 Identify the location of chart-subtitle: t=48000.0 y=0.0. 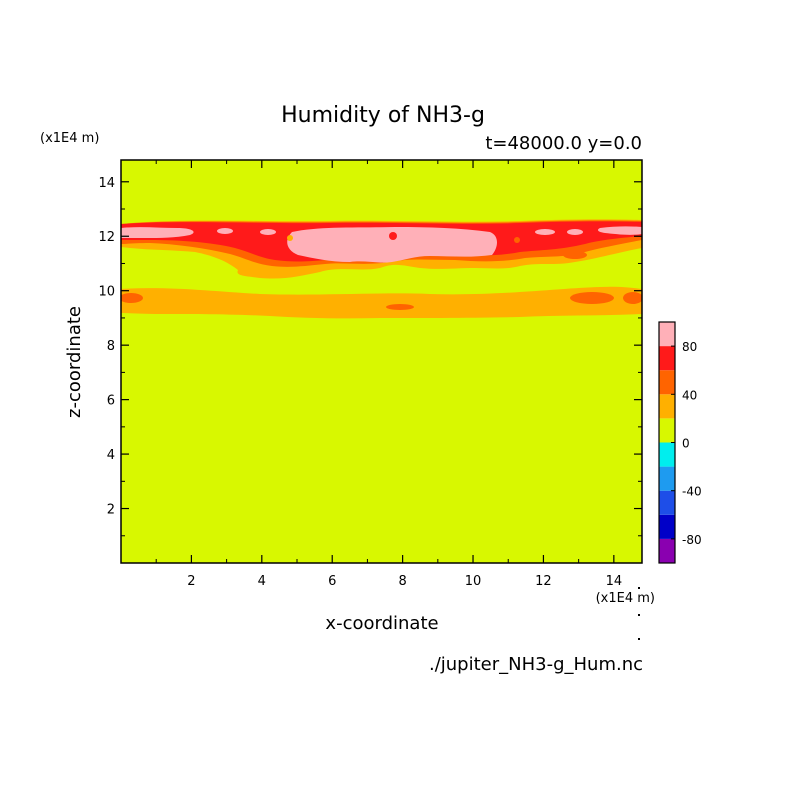
(563, 143).